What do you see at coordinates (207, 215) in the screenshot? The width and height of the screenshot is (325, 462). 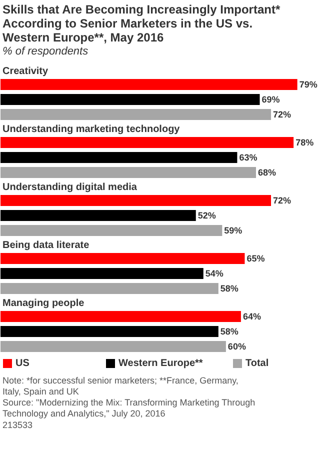 I see `data-label: 52%` at bounding box center [207, 215].